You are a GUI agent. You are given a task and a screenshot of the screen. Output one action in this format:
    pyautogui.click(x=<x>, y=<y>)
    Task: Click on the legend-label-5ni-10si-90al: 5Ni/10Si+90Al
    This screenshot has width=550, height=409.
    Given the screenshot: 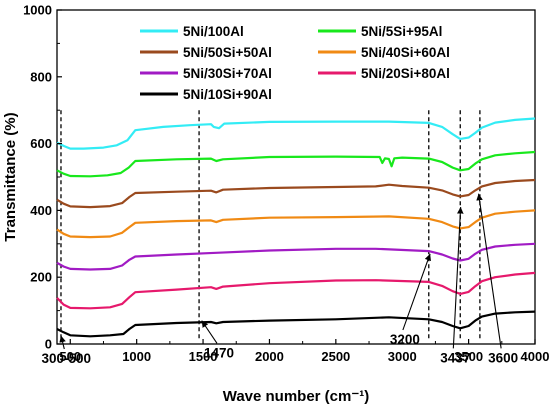 What is the action you would take?
    pyautogui.click(x=227, y=94)
    